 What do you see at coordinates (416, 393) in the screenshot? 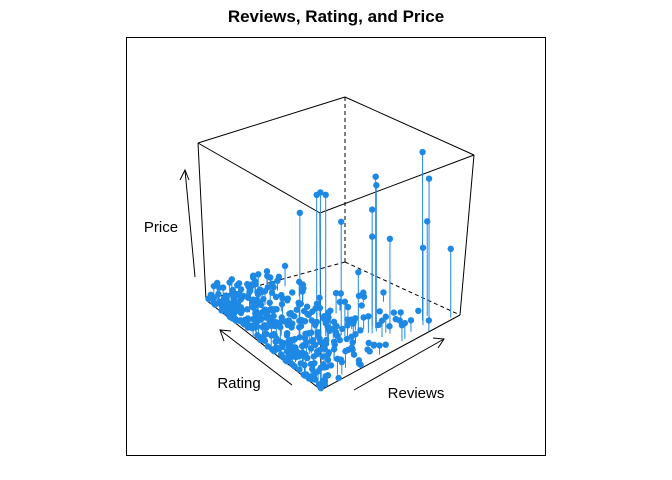
I see `axis-label-reviews: Reviews` at bounding box center [416, 393].